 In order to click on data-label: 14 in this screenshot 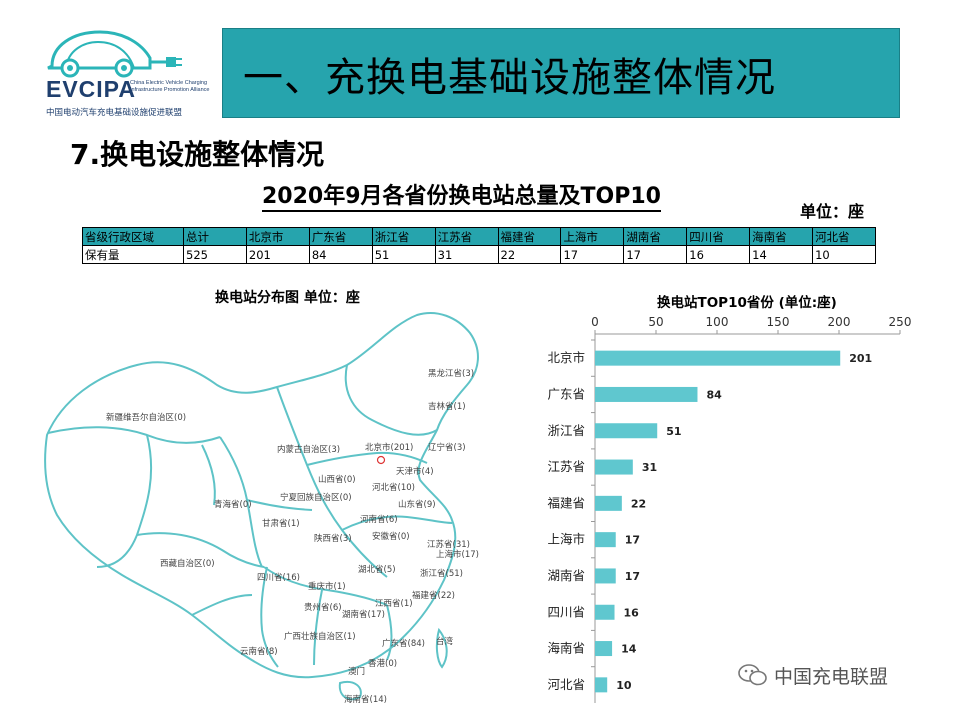, I will do `click(629, 649)`.